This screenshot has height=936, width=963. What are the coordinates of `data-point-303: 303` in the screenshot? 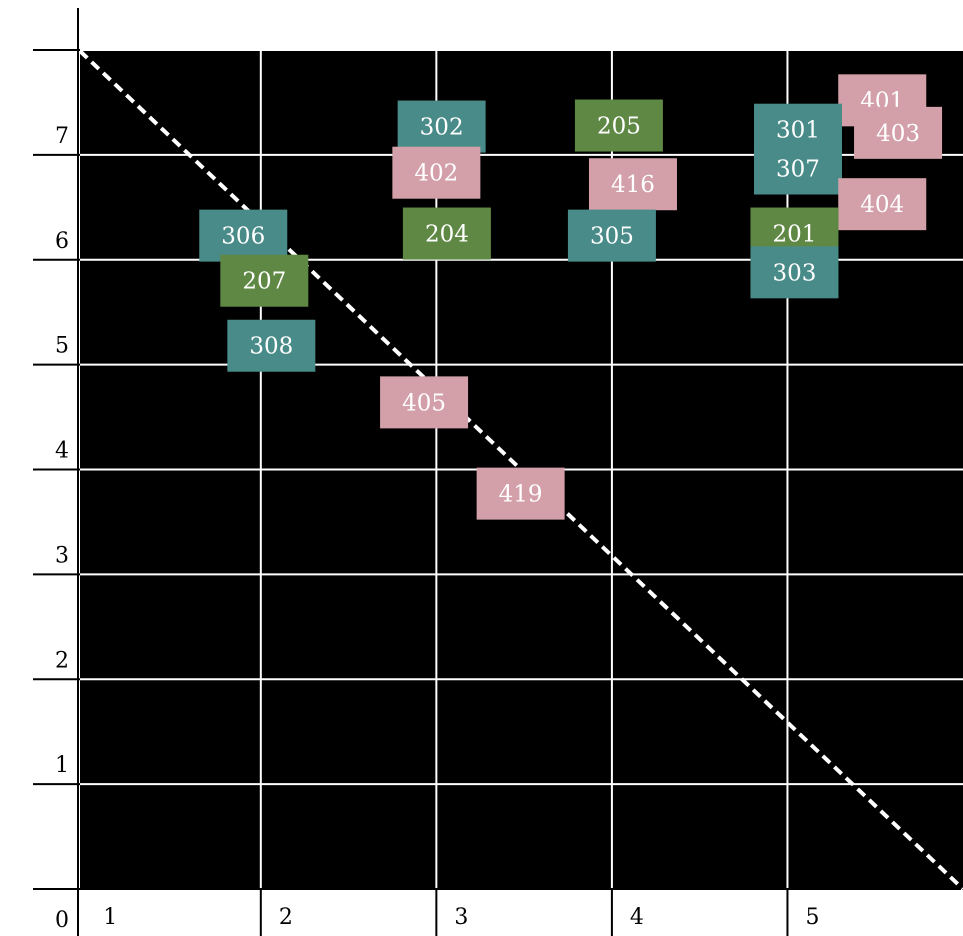 It's located at (794, 272).